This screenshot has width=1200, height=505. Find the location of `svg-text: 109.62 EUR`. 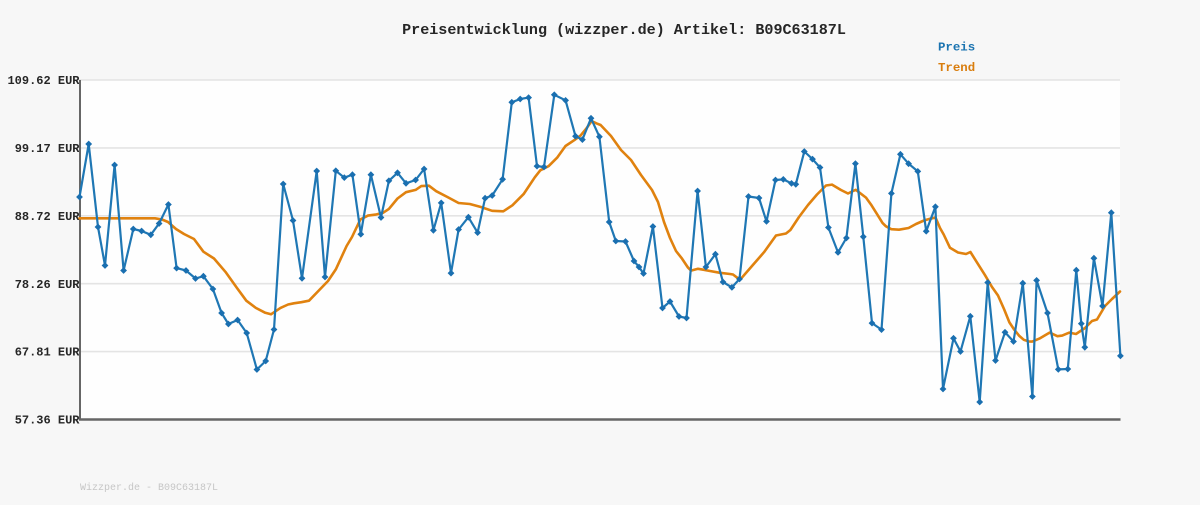

svg-text: 109.62 EUR is located at coordinates (43, 81).